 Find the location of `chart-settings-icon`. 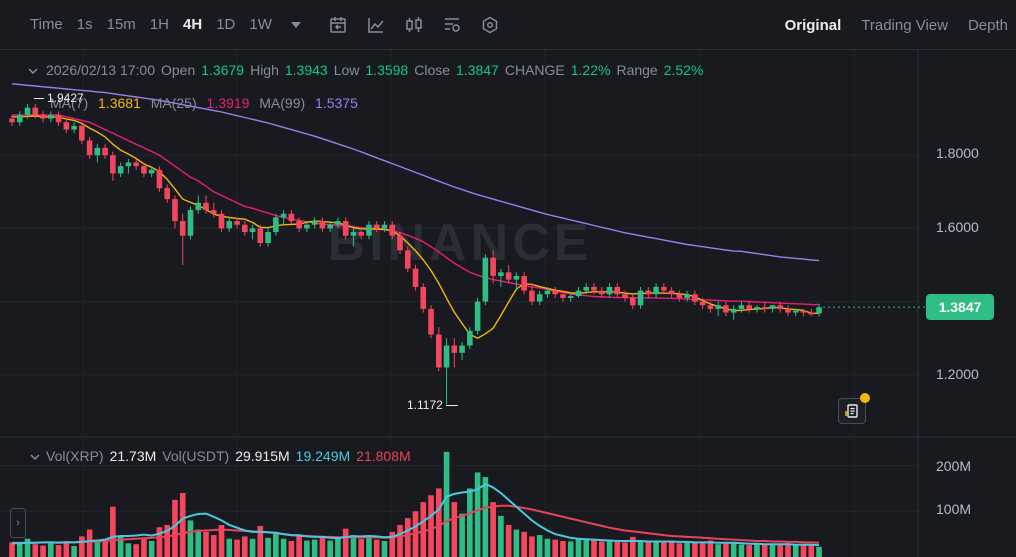

chart-settings-icon is located at coordinates (452, 25).